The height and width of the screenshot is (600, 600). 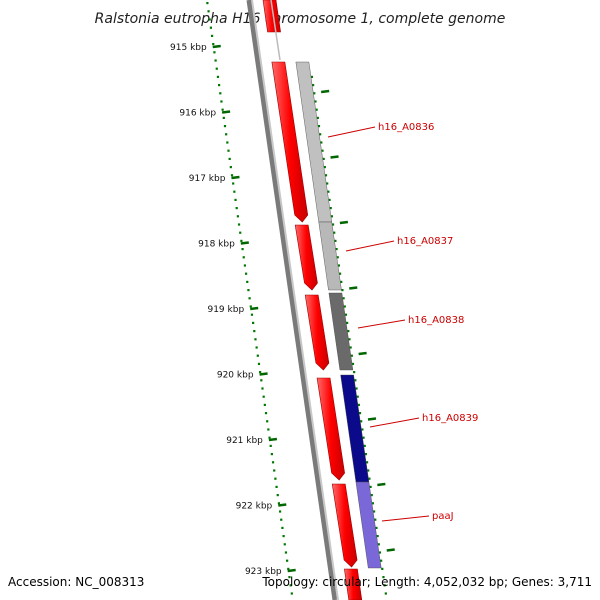 I want to click on gene-label: h16_A0836, so click(x=406, y=127).